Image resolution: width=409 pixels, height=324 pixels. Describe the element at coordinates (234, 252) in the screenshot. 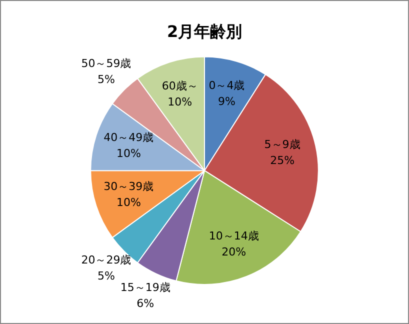

I see `data-label: 20%` at that location.